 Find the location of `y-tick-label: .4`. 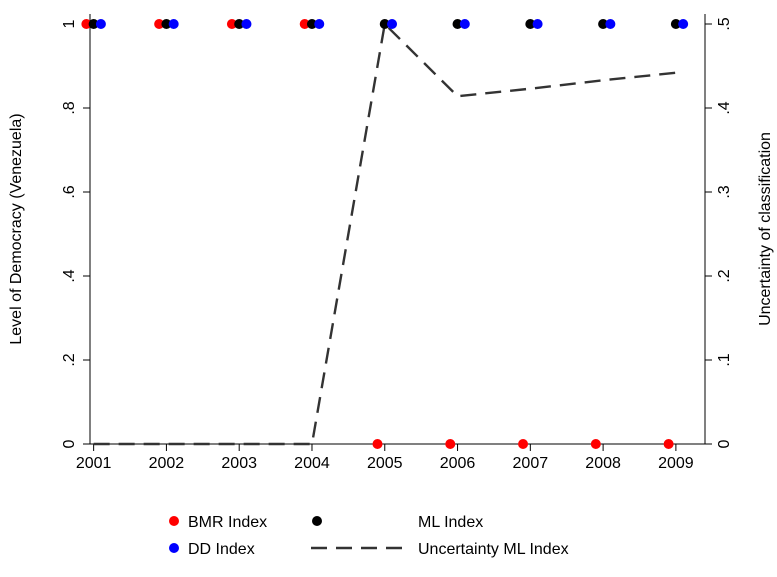

y-tick-label: .4 is located at coordinates (69, 275).